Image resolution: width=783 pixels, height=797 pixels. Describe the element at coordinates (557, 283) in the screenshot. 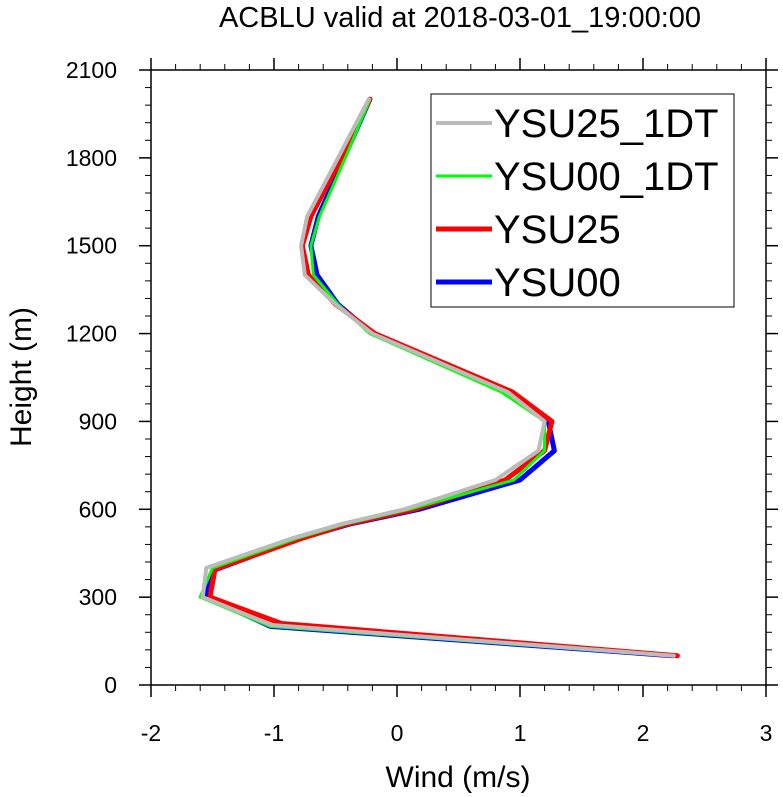

I see `legend-label: YSU00` at that location.